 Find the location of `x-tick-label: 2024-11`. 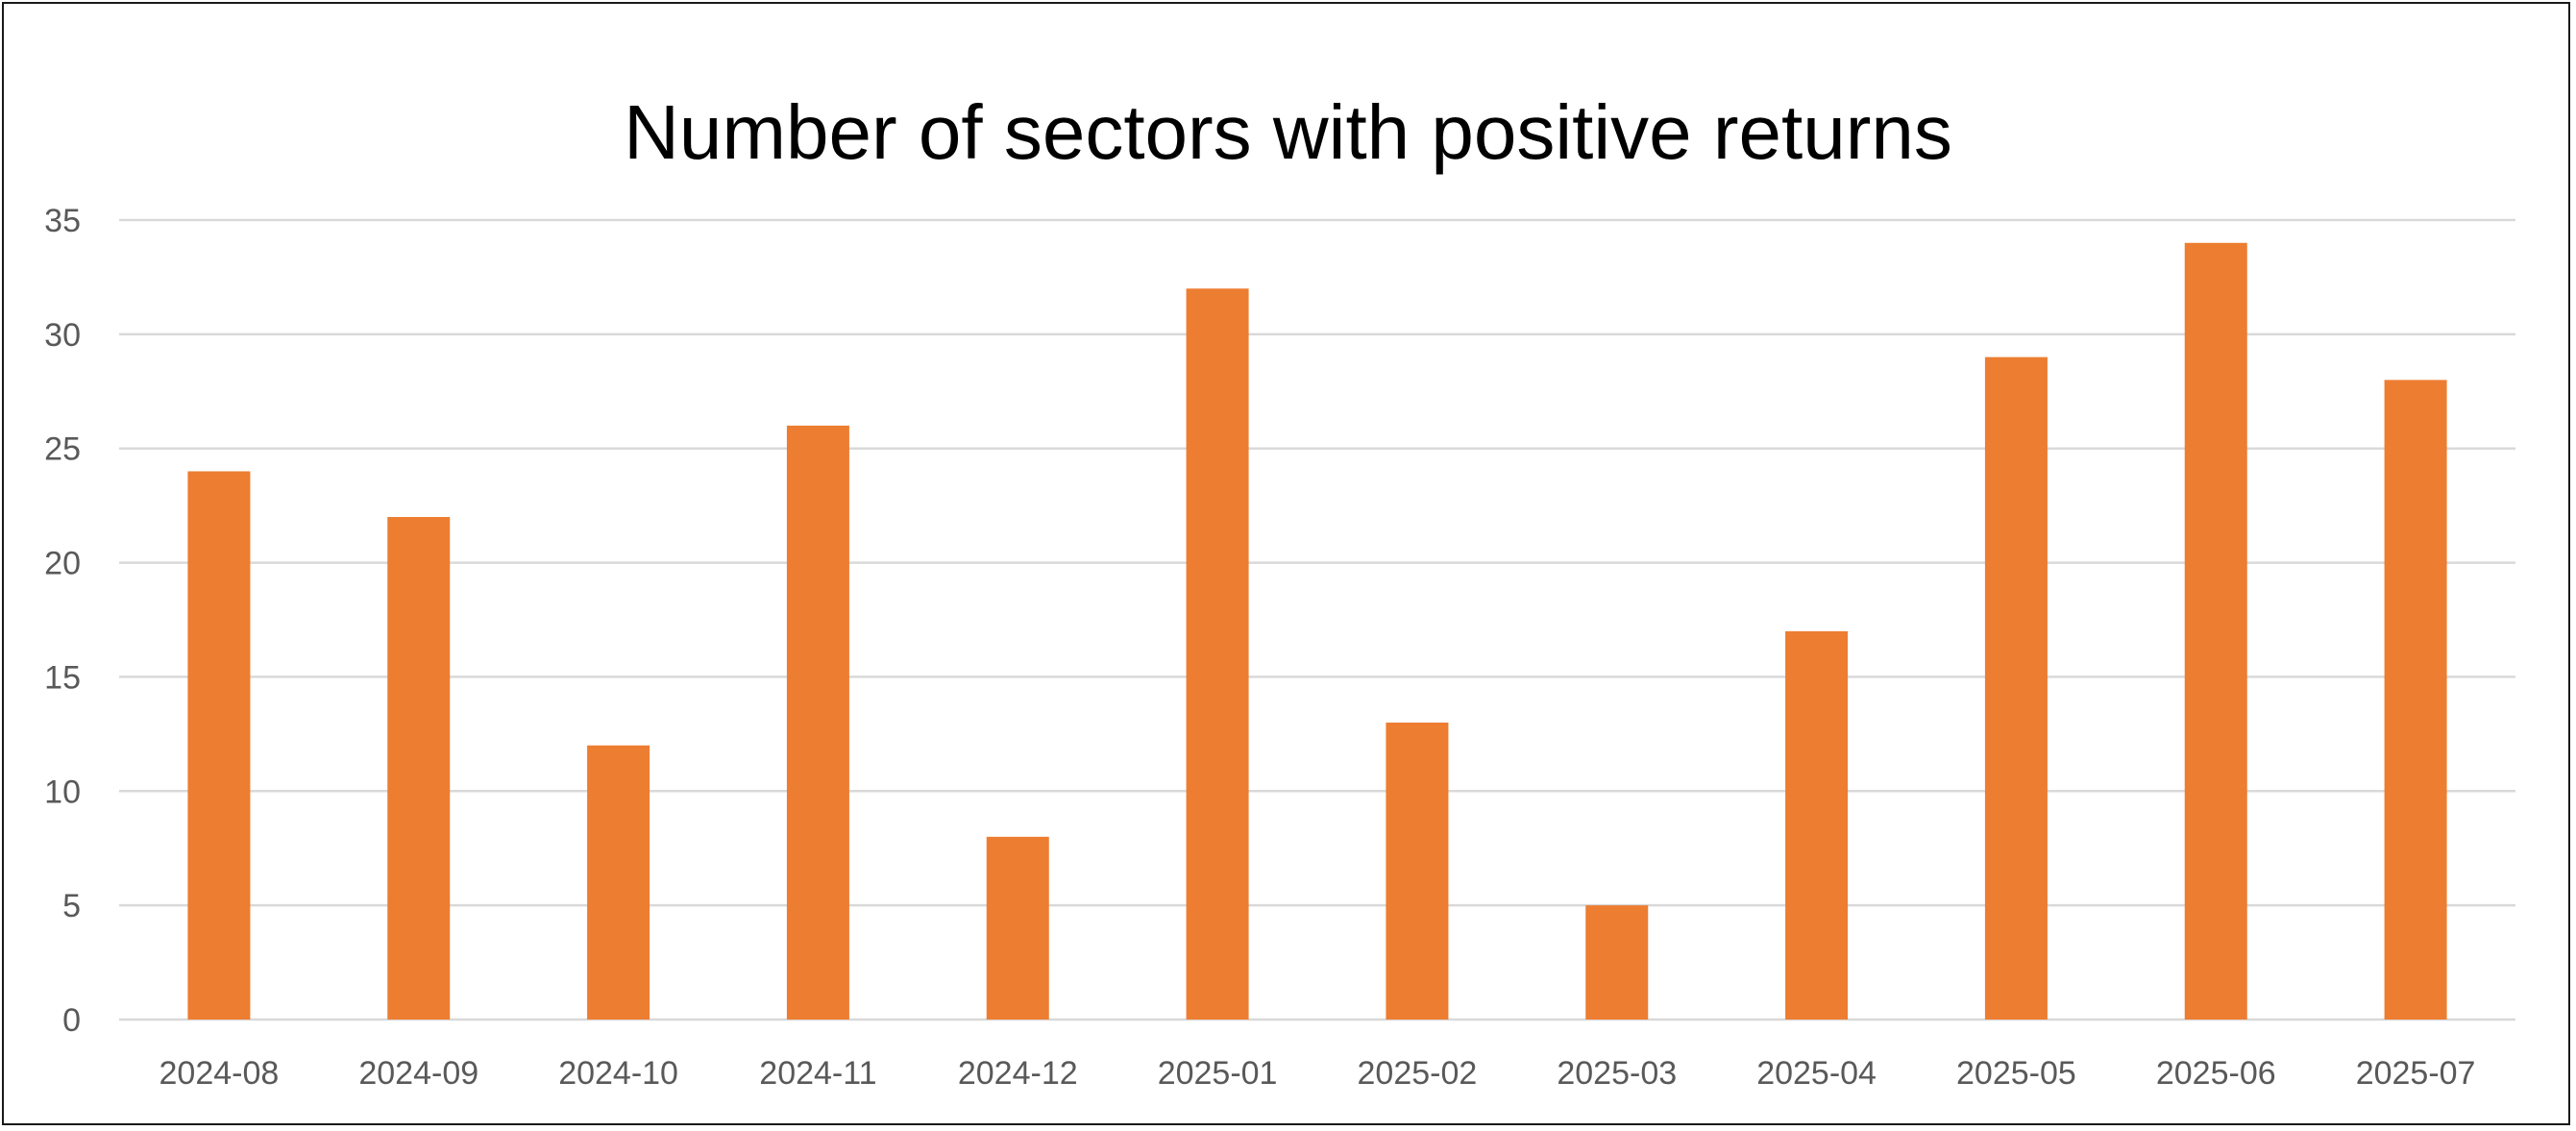

x-tick-label: 2024-11 is located at coordinates (817, 1074).